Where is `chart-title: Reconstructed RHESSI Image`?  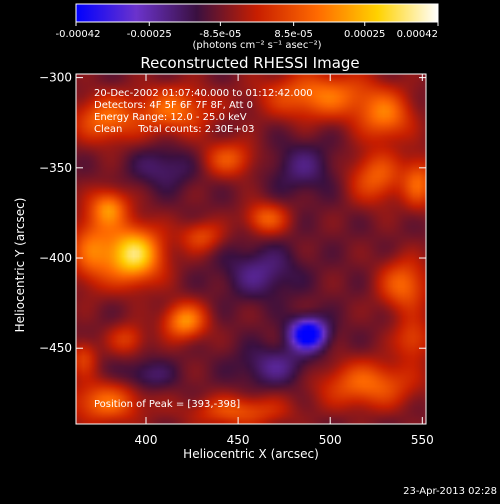 chart-title: Reconstructed RHESSI Image is located at coordinates (249, 63).